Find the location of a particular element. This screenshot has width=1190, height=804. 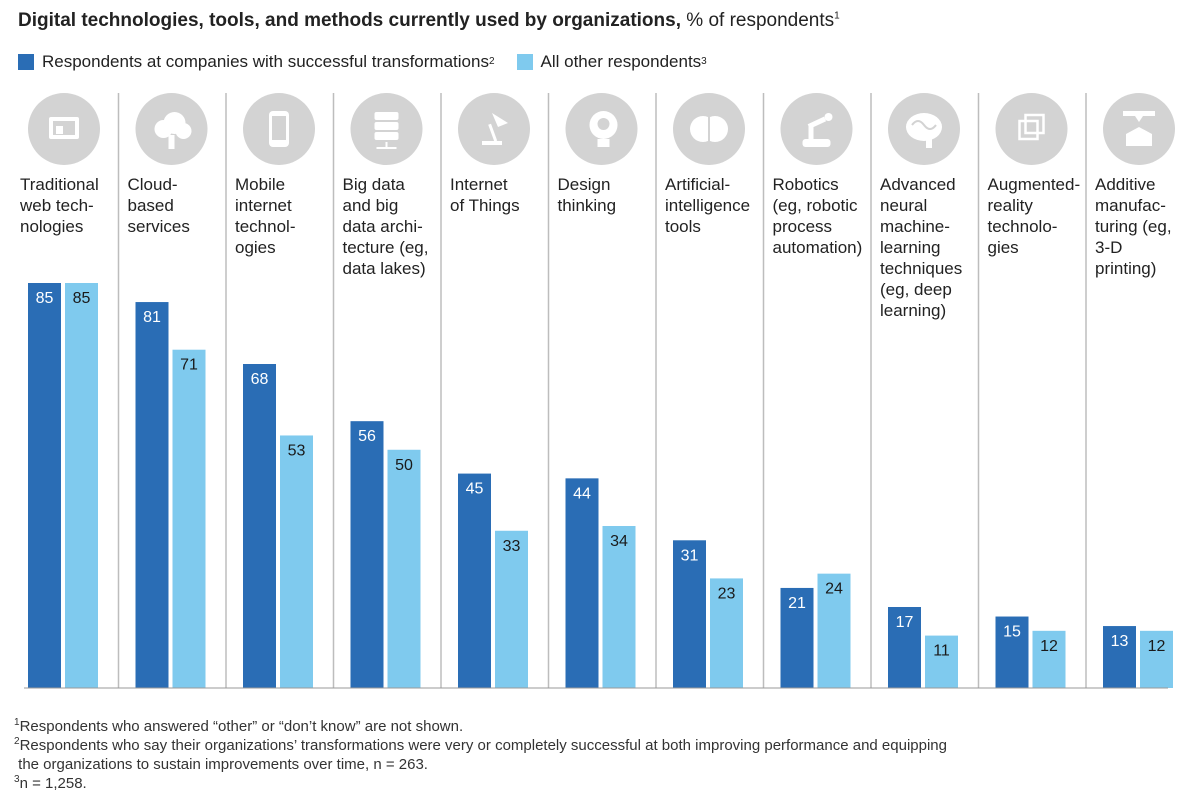

bar-value-label: 45 is located at coordinates (475, 489).